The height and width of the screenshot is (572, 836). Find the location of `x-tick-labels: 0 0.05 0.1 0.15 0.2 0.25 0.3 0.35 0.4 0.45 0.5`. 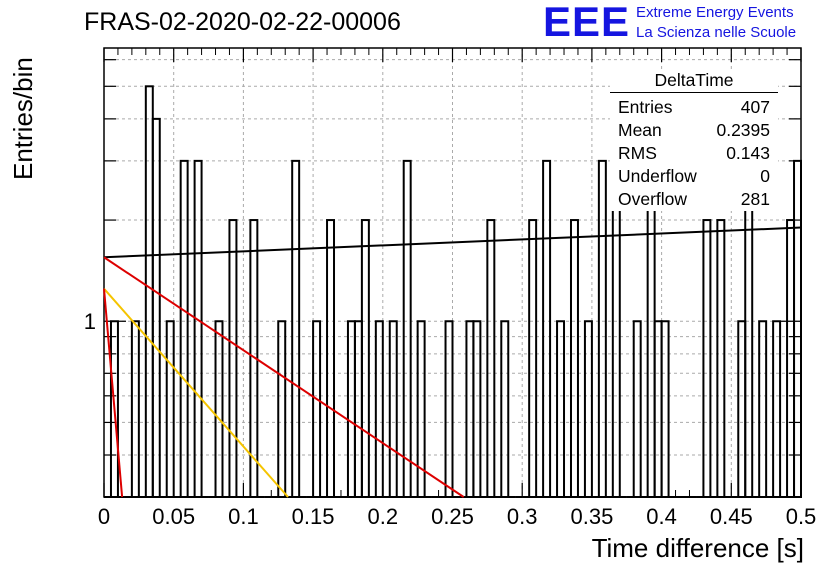

x-tick-labels: 0 0.05 0.1 0.15 0.2 0.25 0.3 0.35 0.4 0.45 0.5 is located at coordinates (457, 516).